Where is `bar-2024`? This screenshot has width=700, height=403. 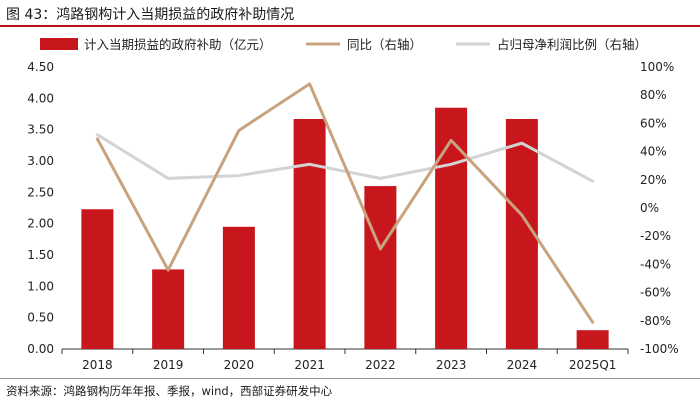
bar-2024 is located at coordinates (521, 234).